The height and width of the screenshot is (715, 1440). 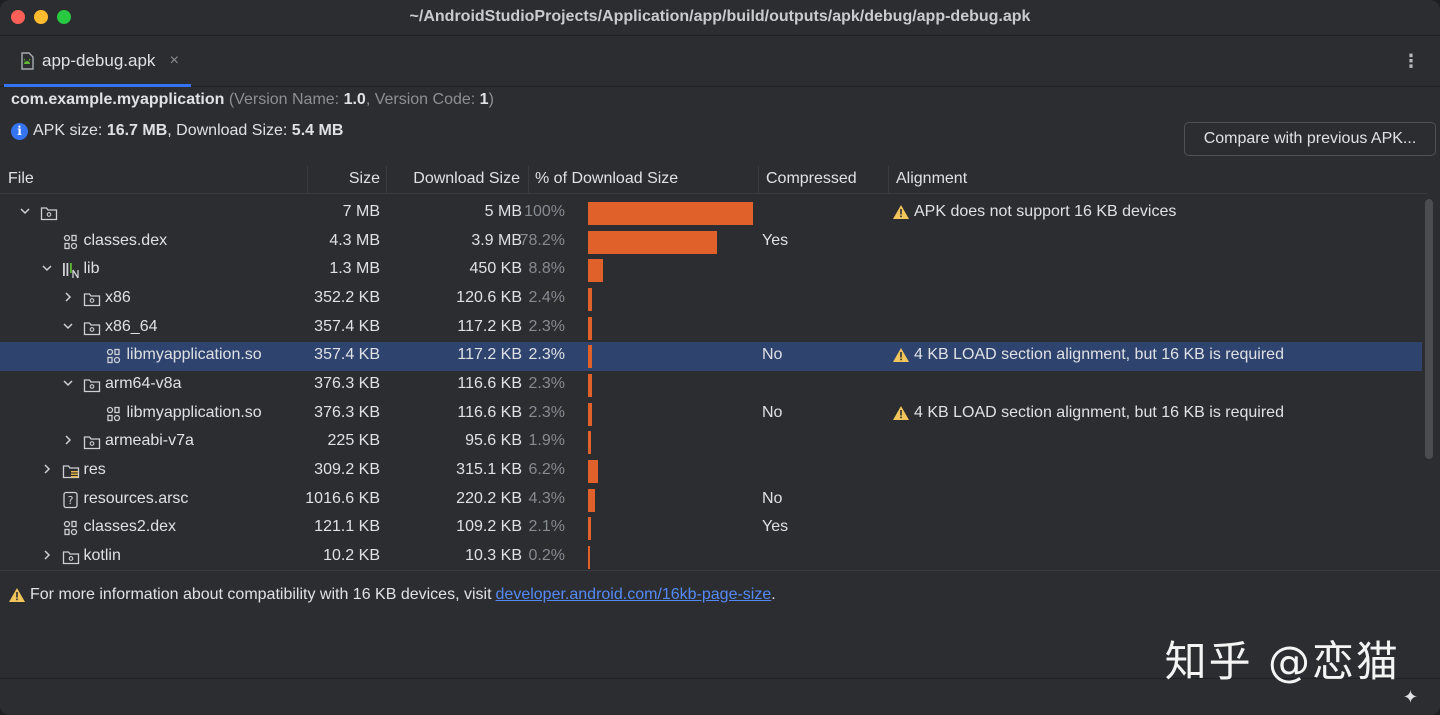 I want to click on file-size: 10.2 KB, so click(x=351, y=555).